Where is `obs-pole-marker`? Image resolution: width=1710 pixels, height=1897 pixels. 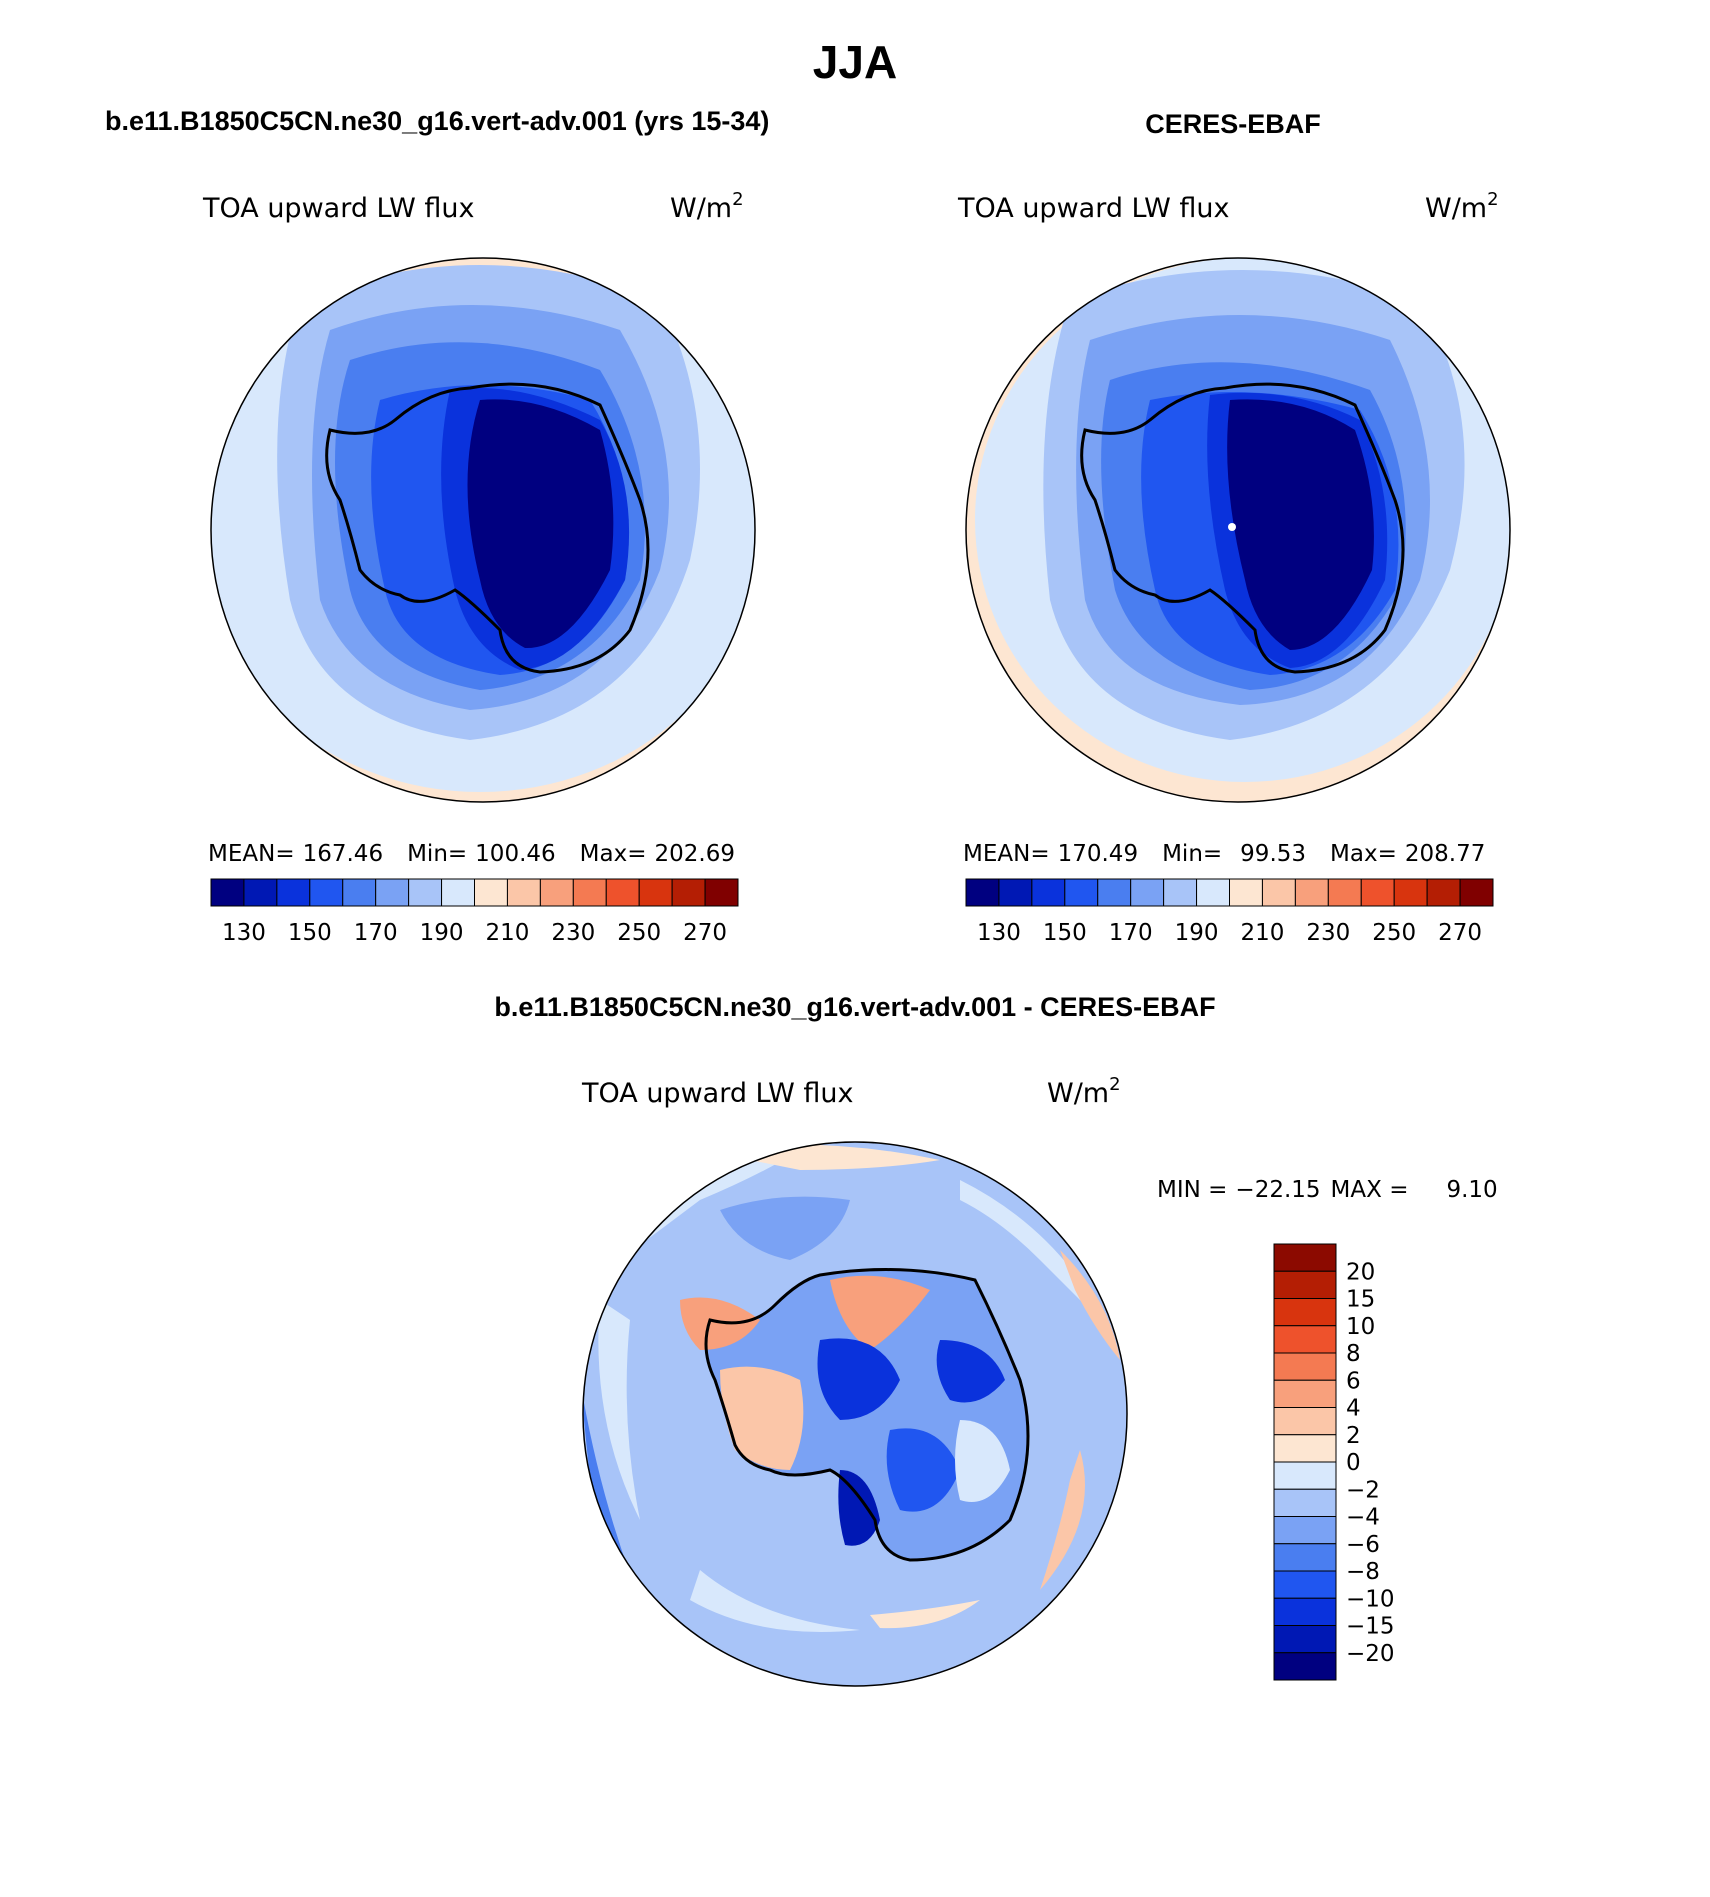
obs-pole-marker is located at coordinates (1232, 527).